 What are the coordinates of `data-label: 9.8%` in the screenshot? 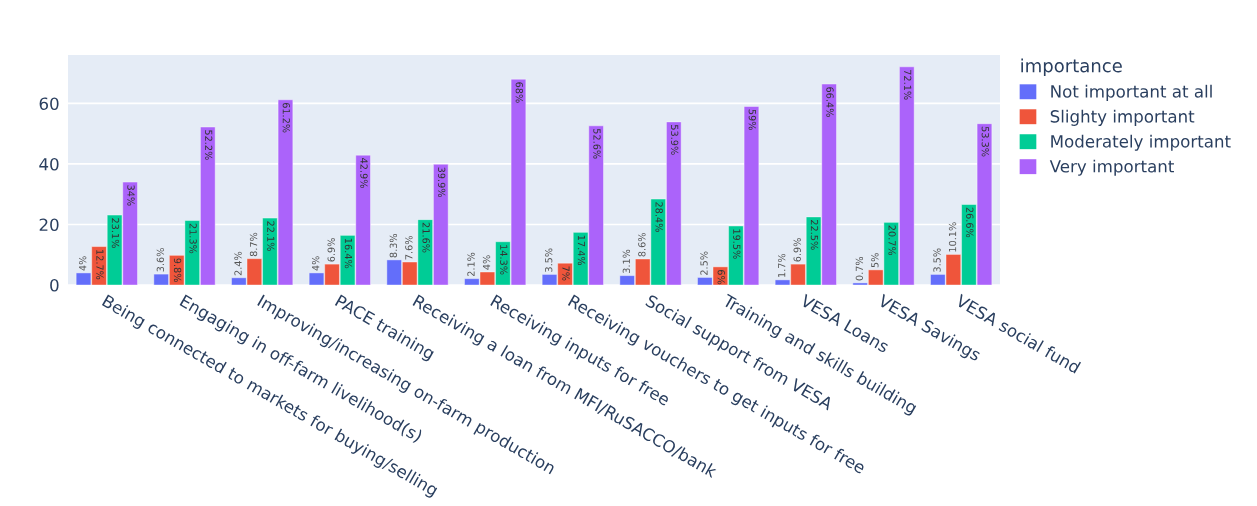 It's located at (177, 270).